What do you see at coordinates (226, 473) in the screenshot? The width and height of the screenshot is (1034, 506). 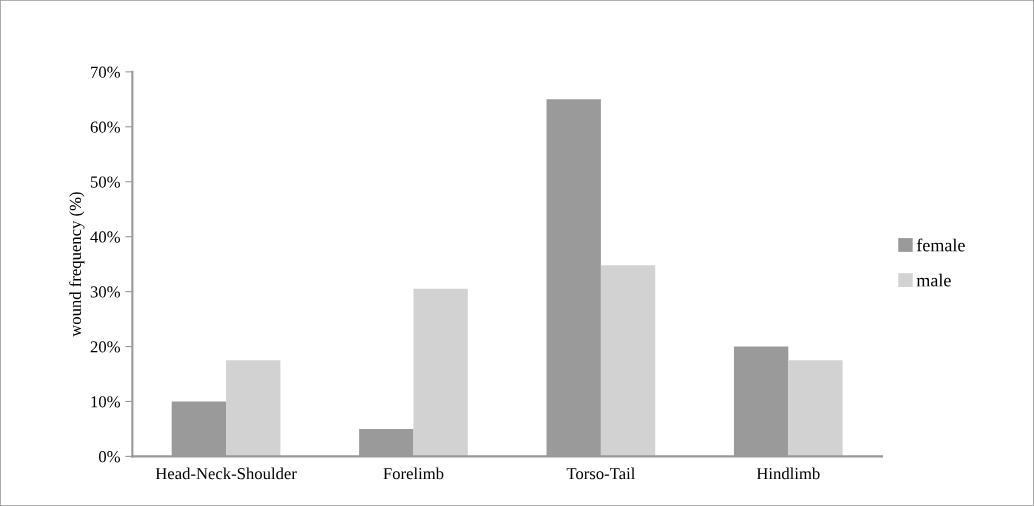 I see `x-tick-label: Head-Neck-Shoulder` at bounding box center [226, 473].